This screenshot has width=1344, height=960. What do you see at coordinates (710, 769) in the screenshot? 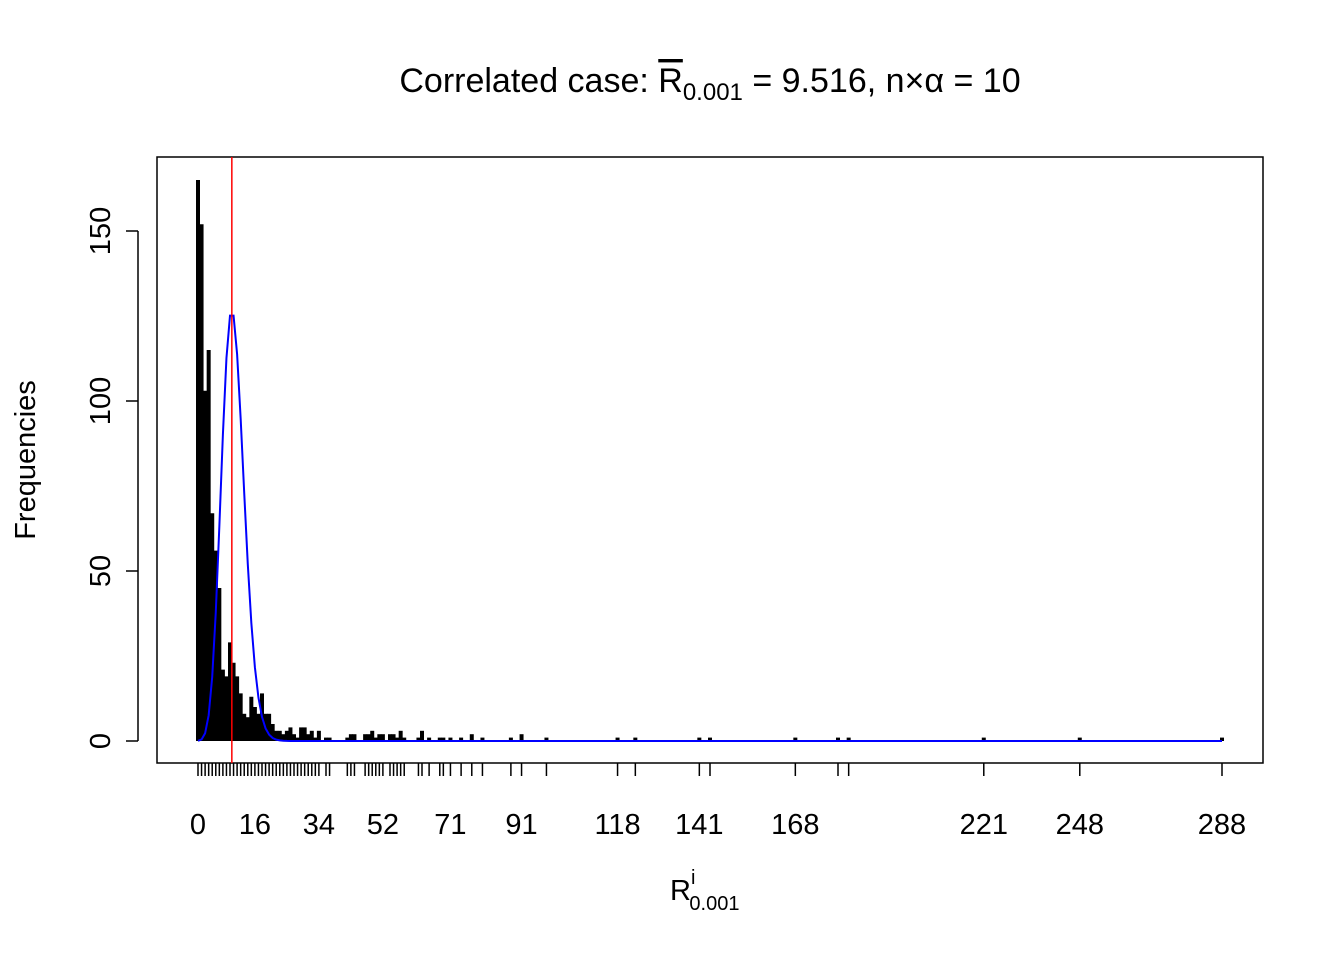
I see `rug-ticks` at bounding box center [710, 769].